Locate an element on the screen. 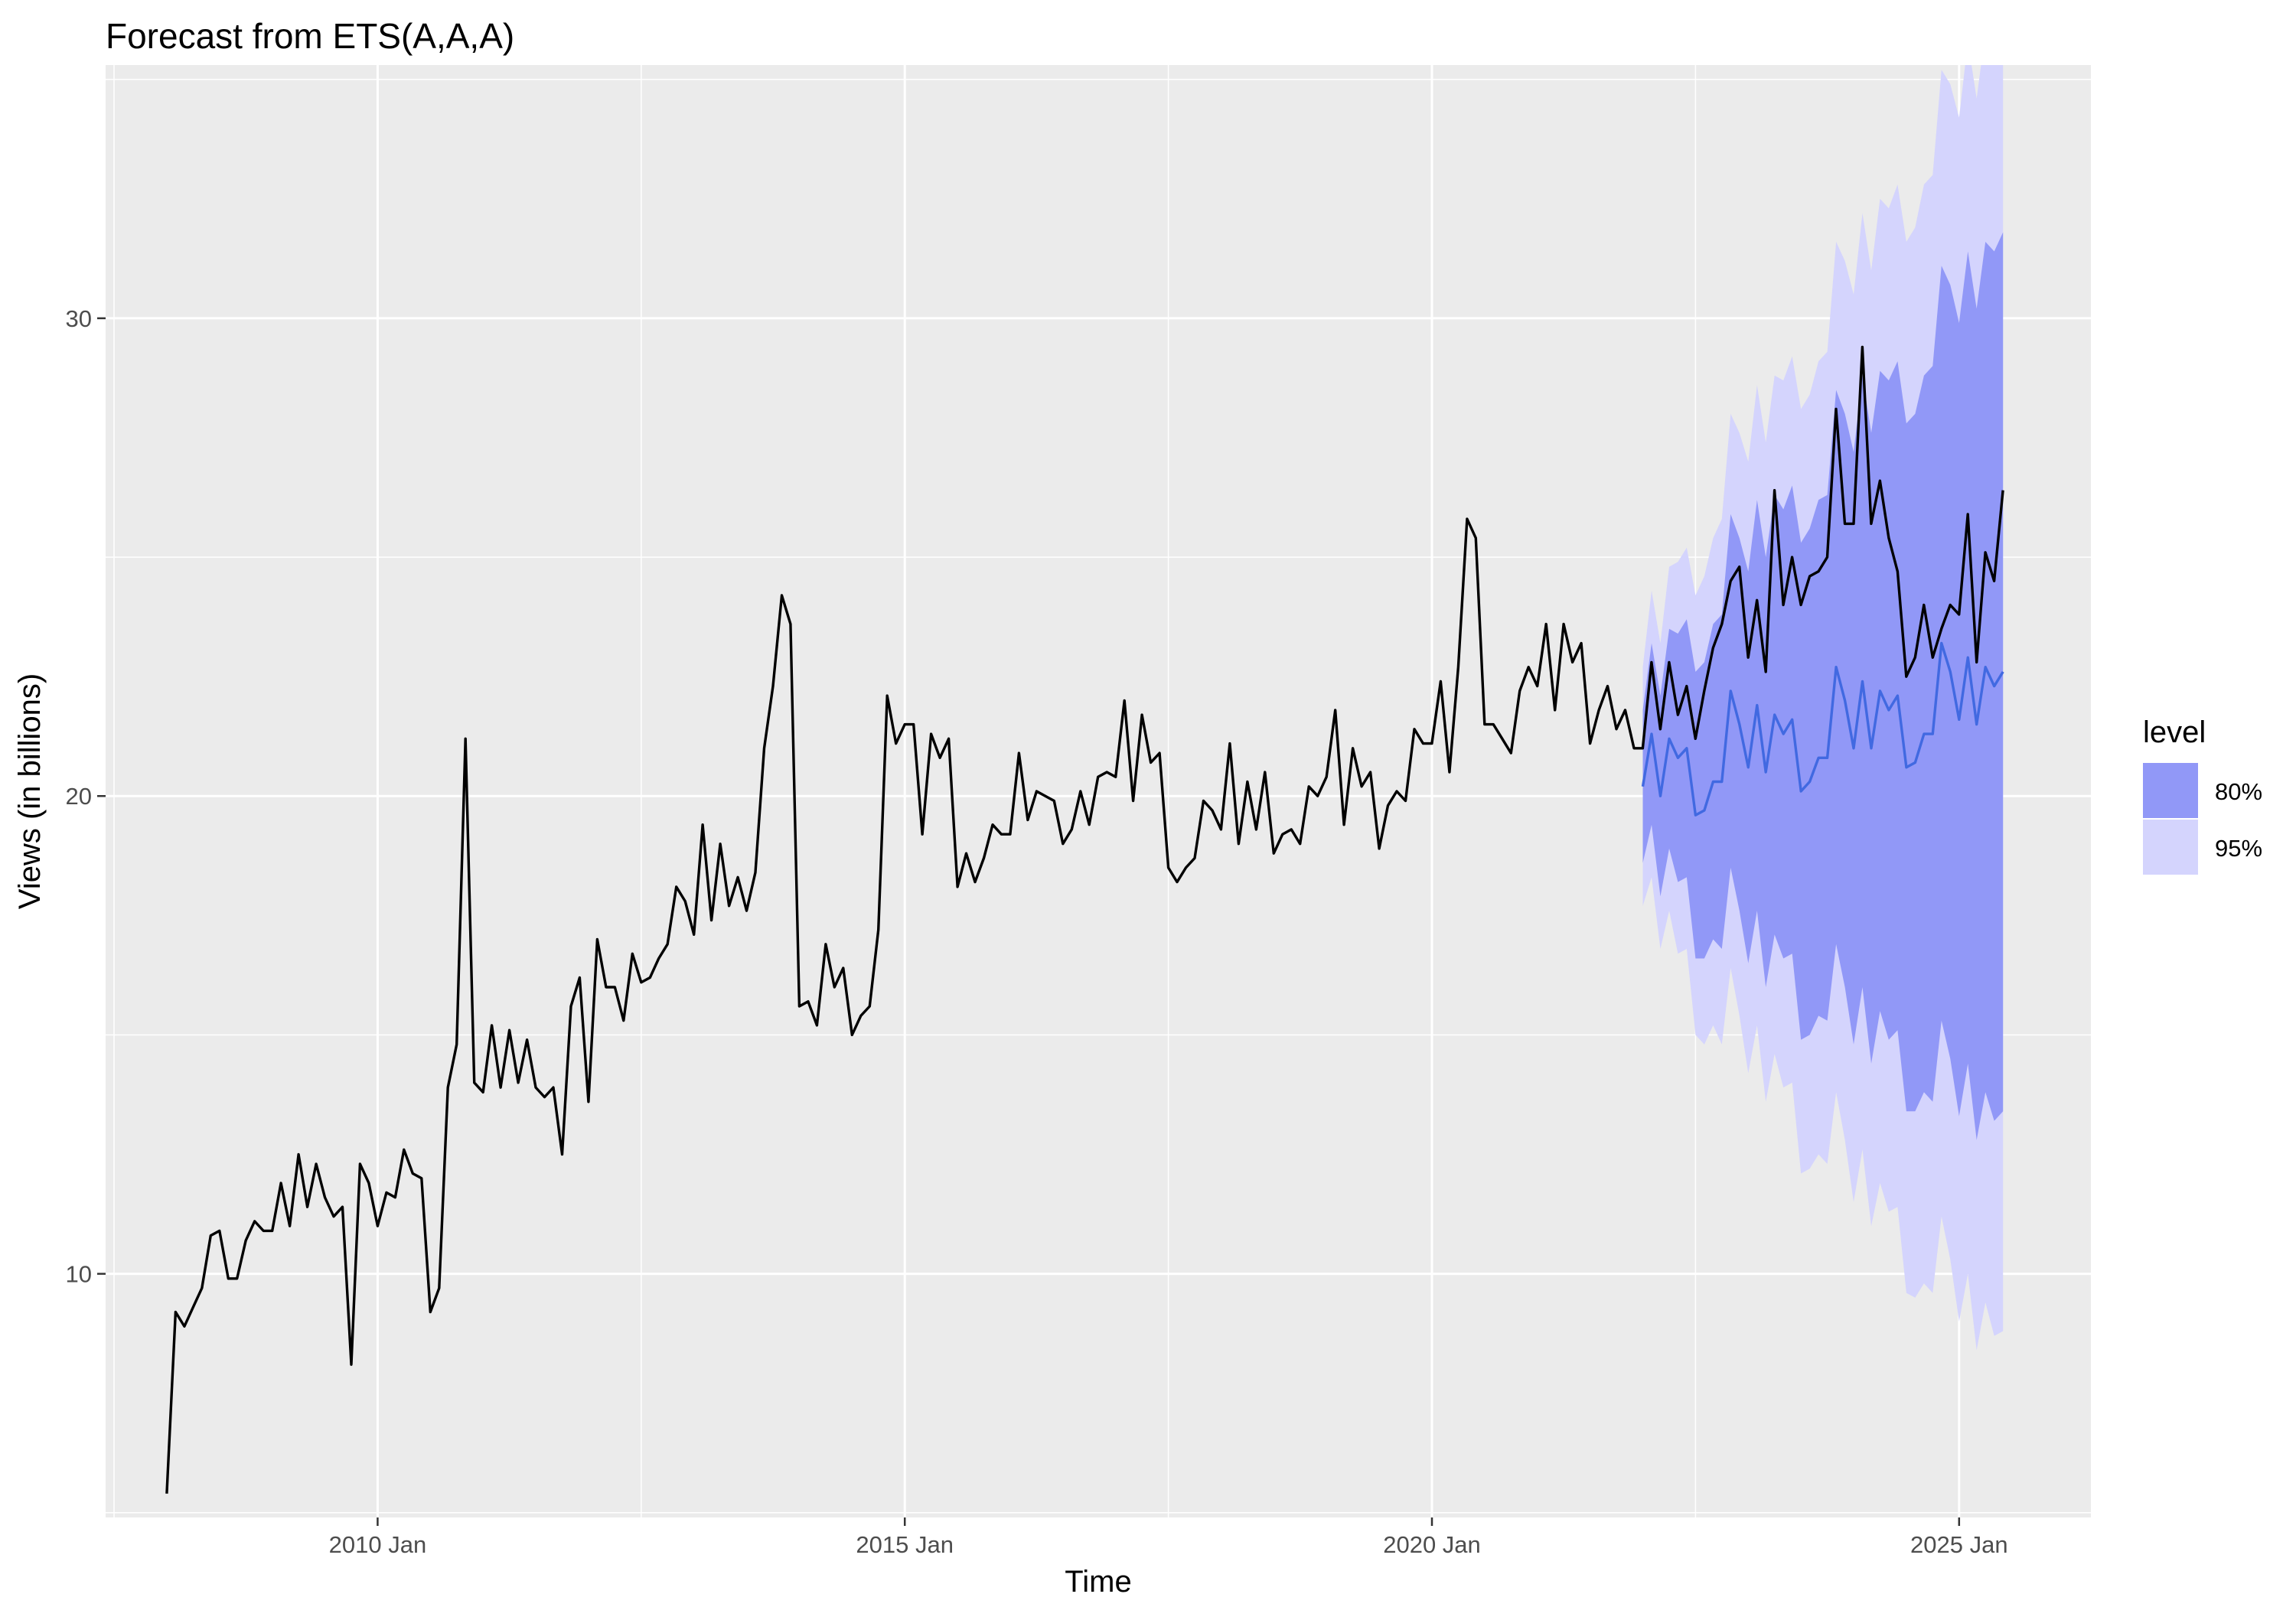  legend: level 80% 95% is located at coordinates (2202, 795).